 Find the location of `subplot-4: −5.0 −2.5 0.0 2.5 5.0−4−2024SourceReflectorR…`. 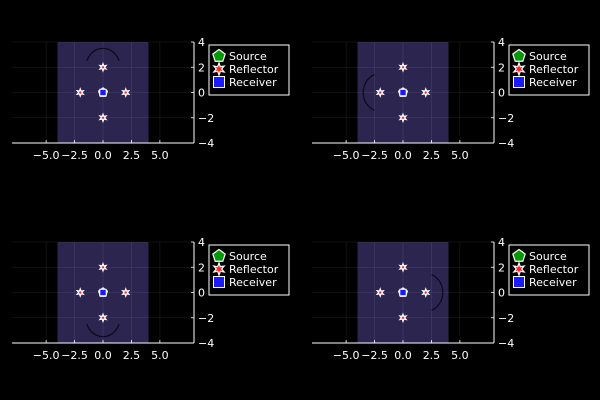

subplot-4: −5.0 −2.5 0.0 2.5 5.0−4−2024SourceReflectorR… is located at coordinates (451, 299).